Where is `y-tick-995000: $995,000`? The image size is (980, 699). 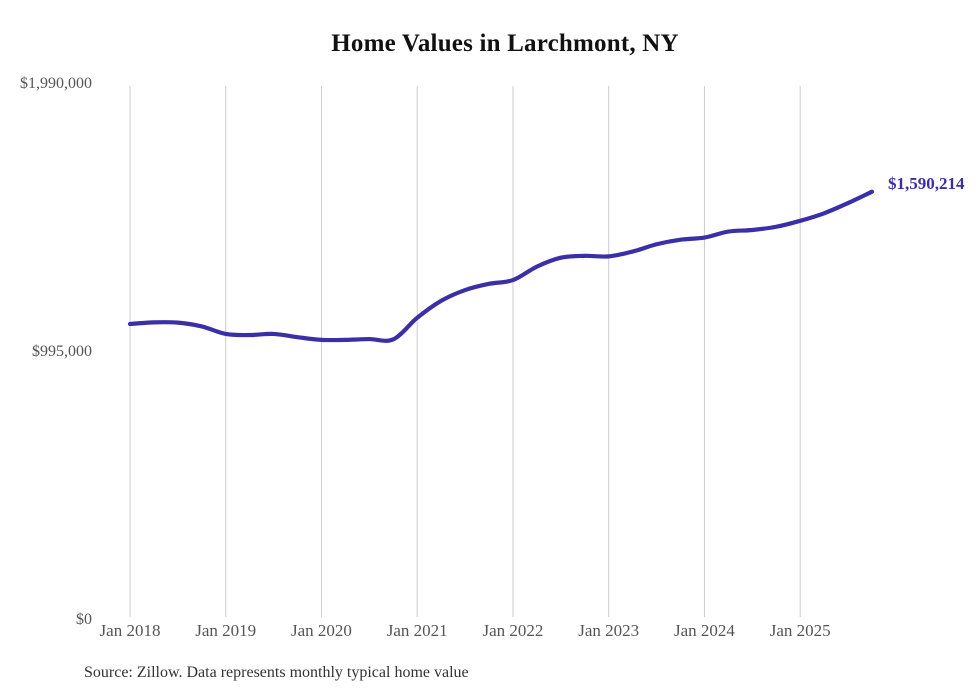
y-tick-995000: $995,000 is located at coordinates (62, 351).